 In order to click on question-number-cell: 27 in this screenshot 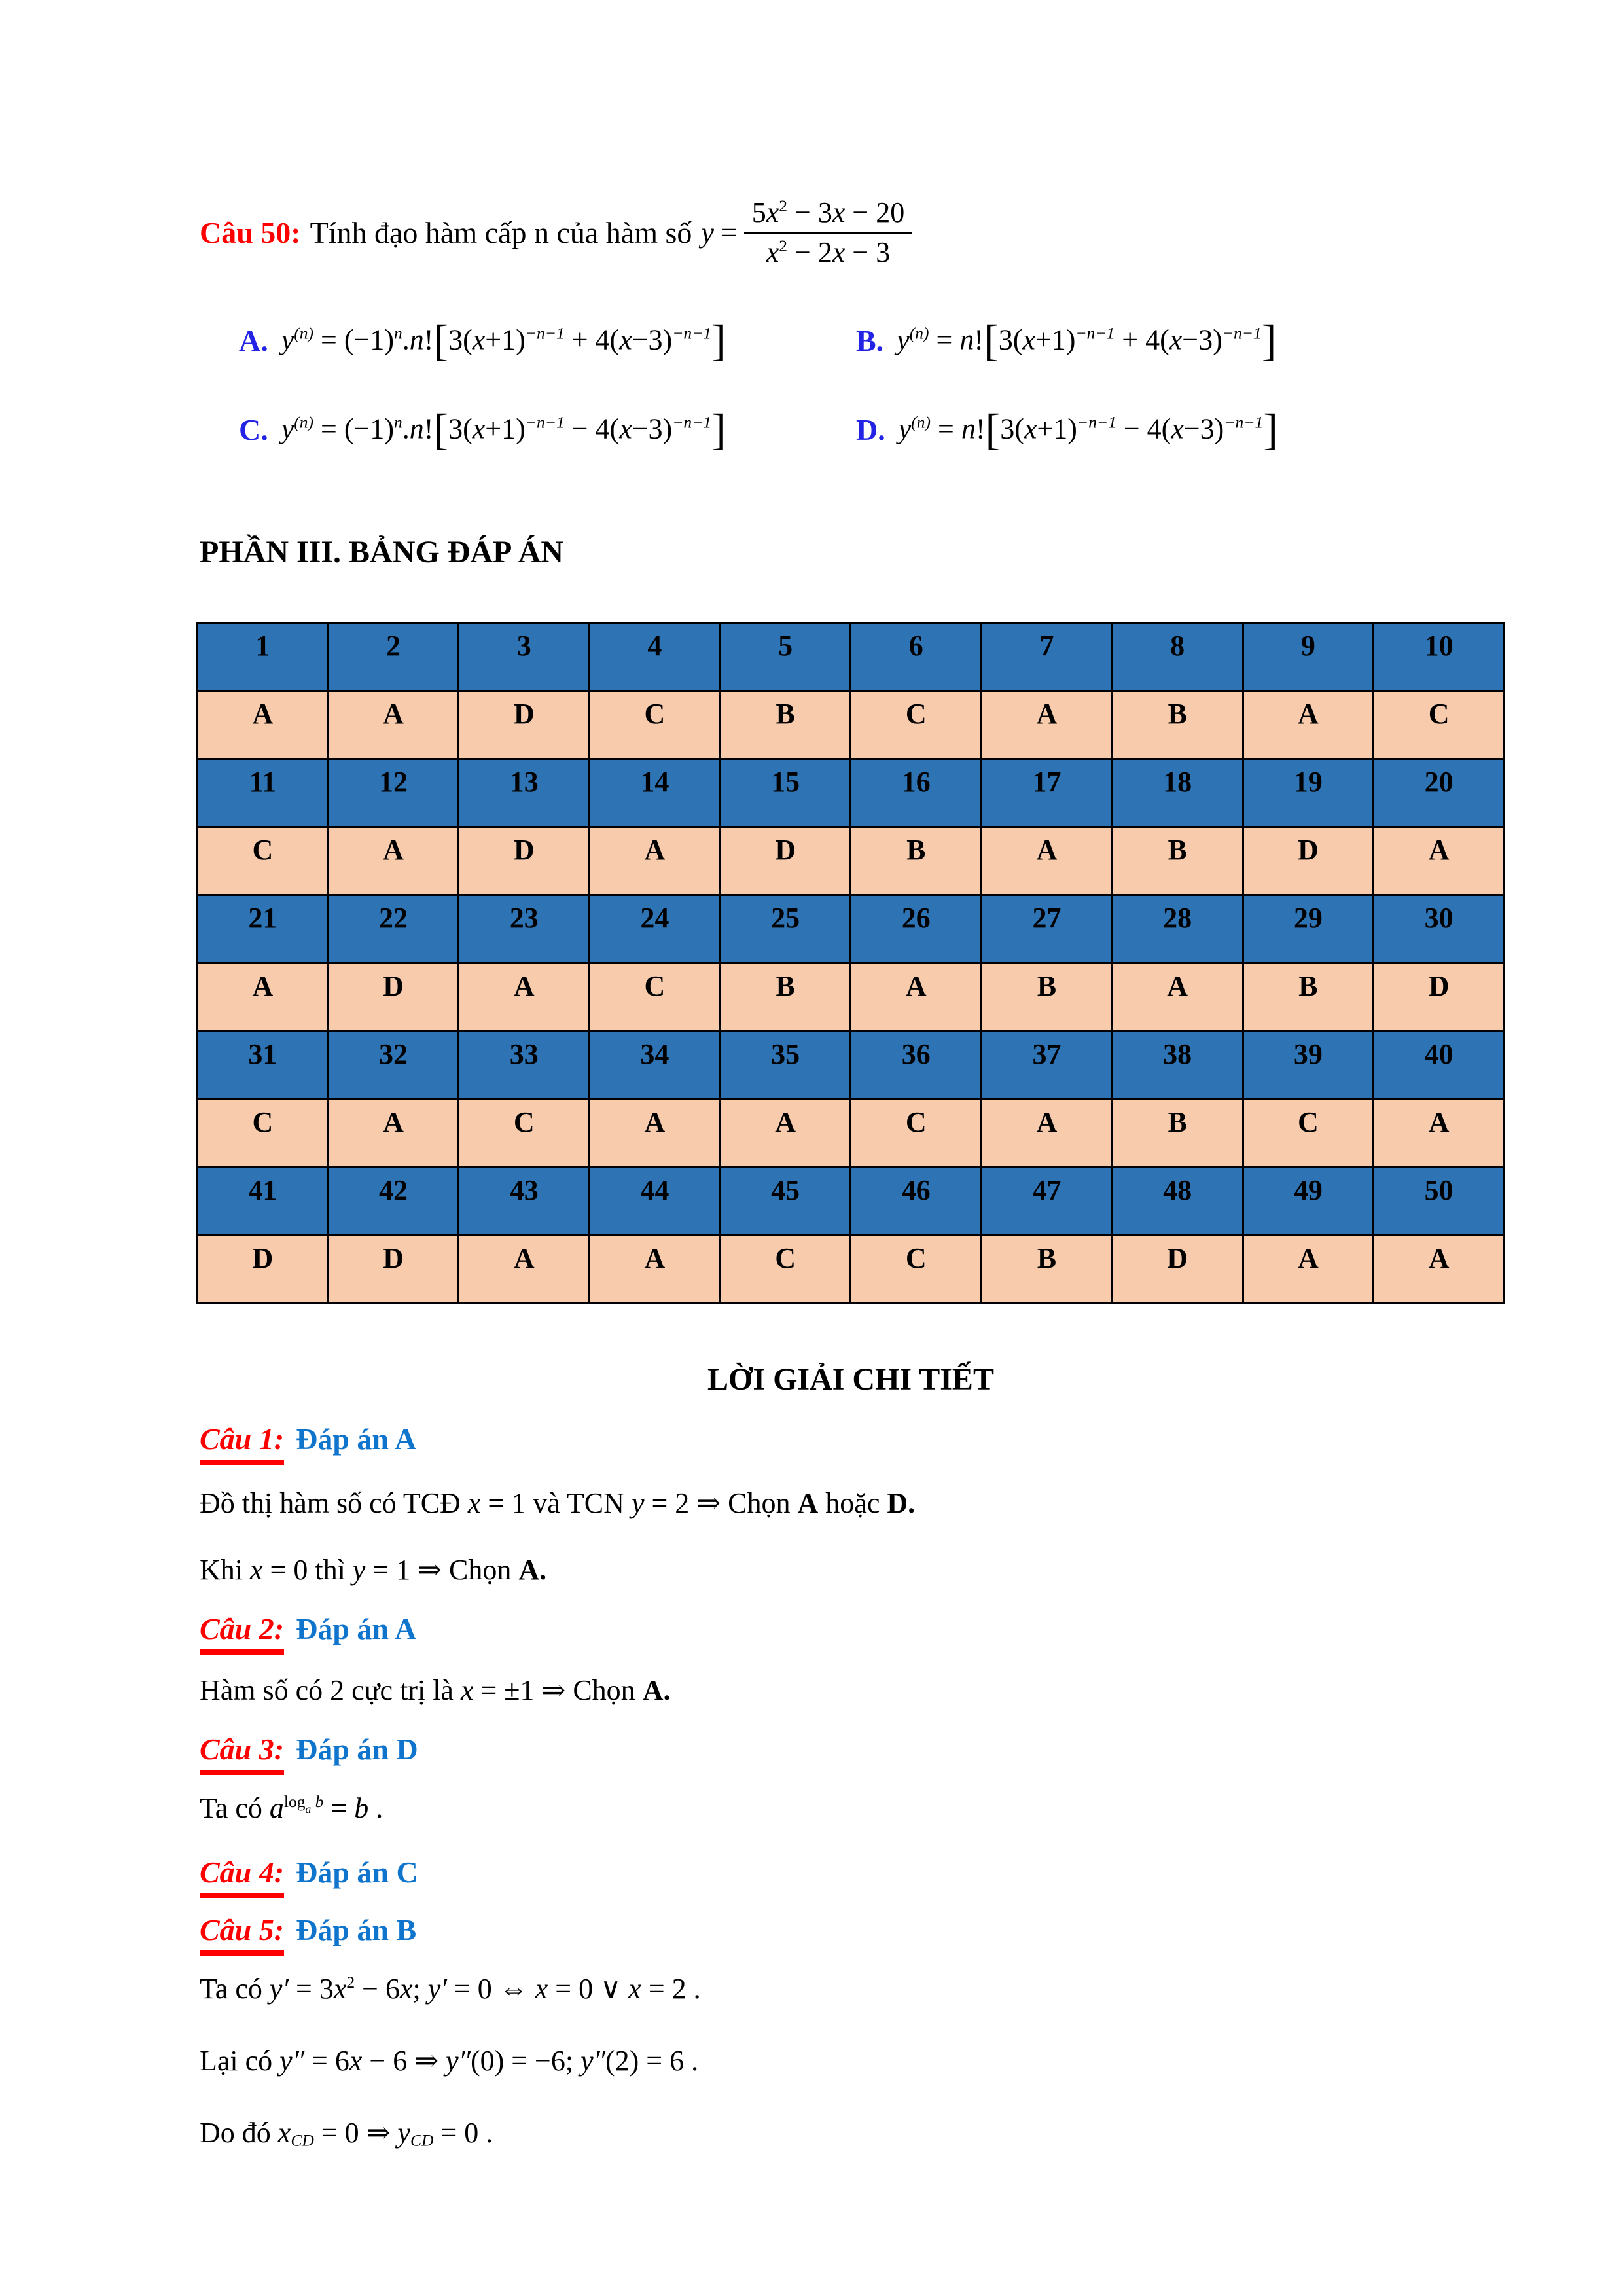, I will do `click(1046, 929)`.